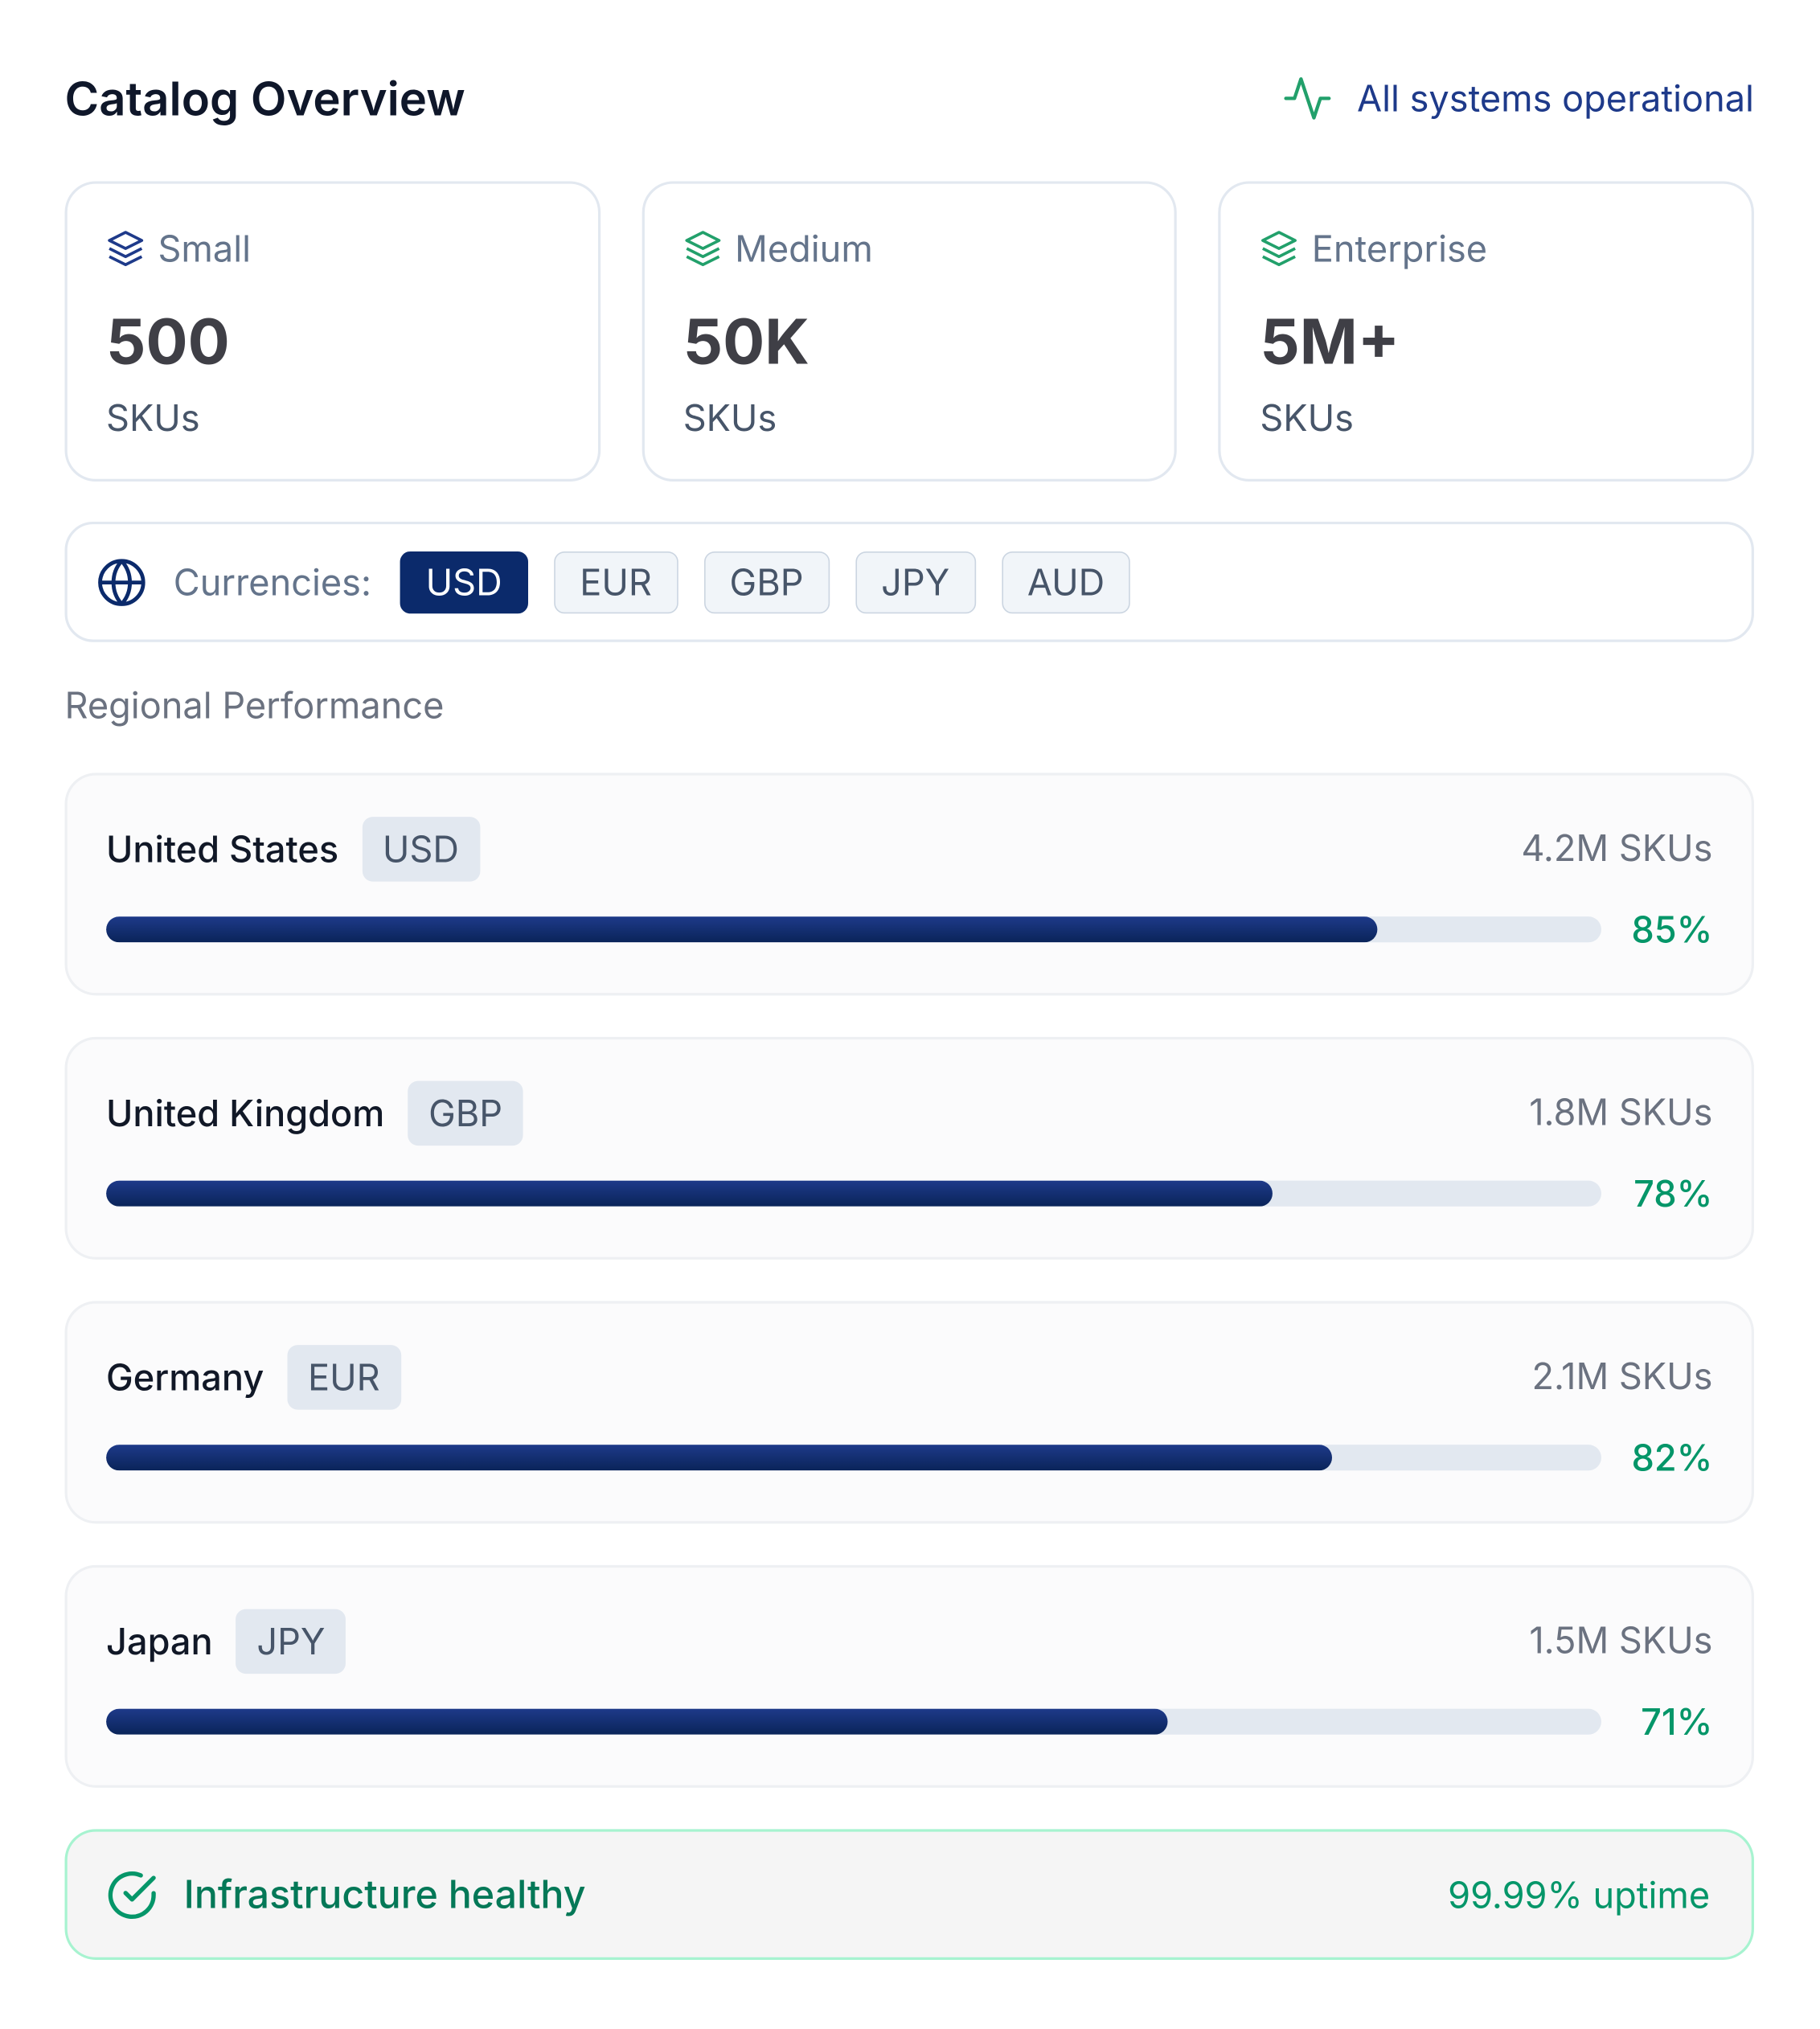  What do you see at coordinates (1621, 1639) in the screenshot?
I see `region-skus: 1.5M SKUs` at bounding box center [1621, 1639].